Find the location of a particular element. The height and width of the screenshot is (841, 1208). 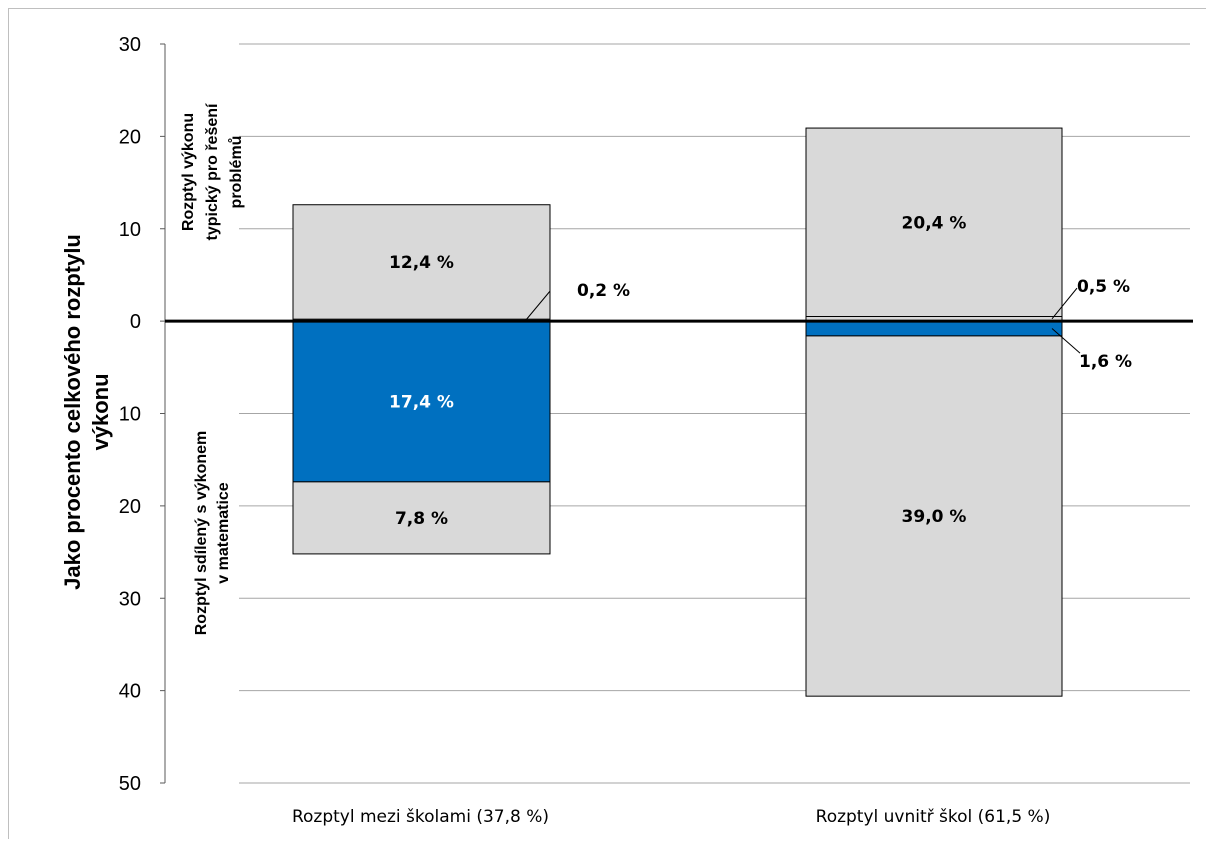

data-label: 1,6 % is located at coordinates (1105, 362).